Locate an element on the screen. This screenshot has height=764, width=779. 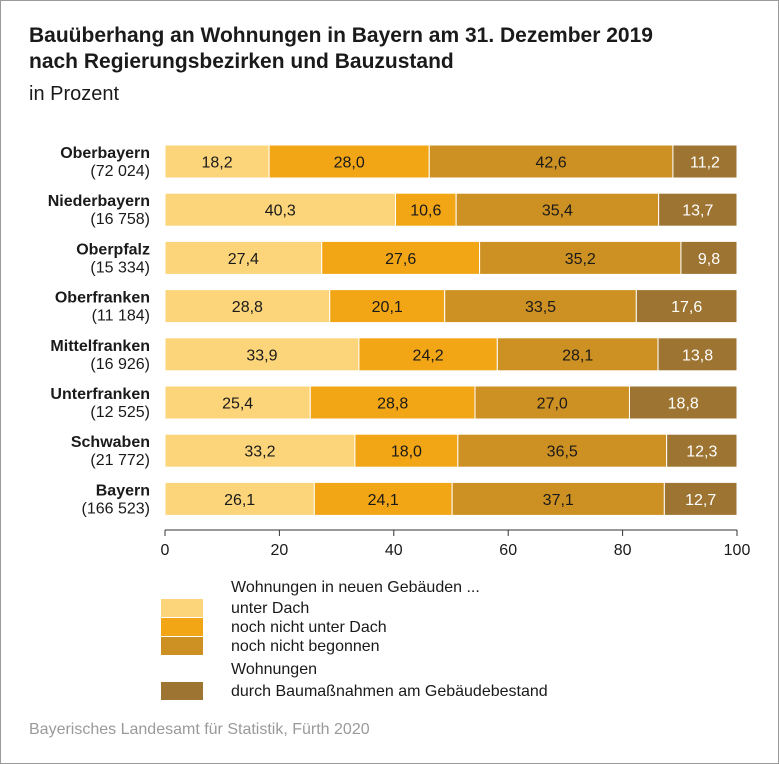
legend-label: noch nicht begonnen is located at coordinates (305, 646).